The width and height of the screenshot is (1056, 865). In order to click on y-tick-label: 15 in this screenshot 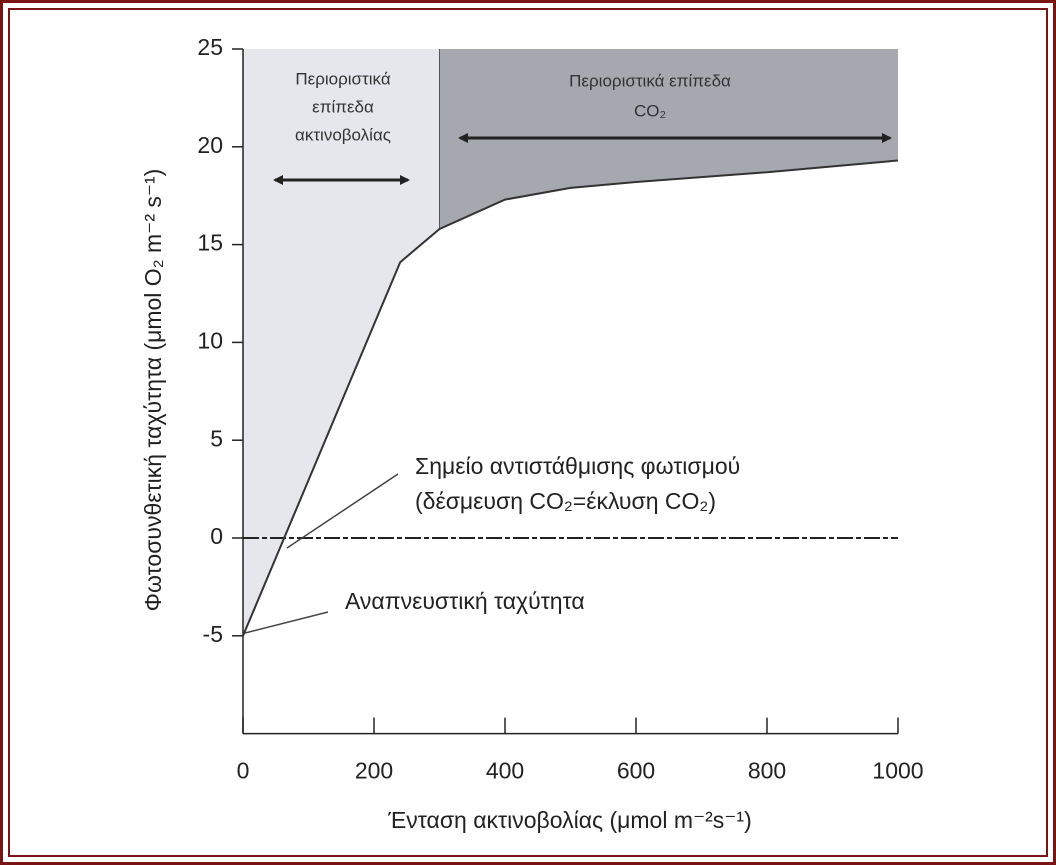, I will do `click(210, 243)`.